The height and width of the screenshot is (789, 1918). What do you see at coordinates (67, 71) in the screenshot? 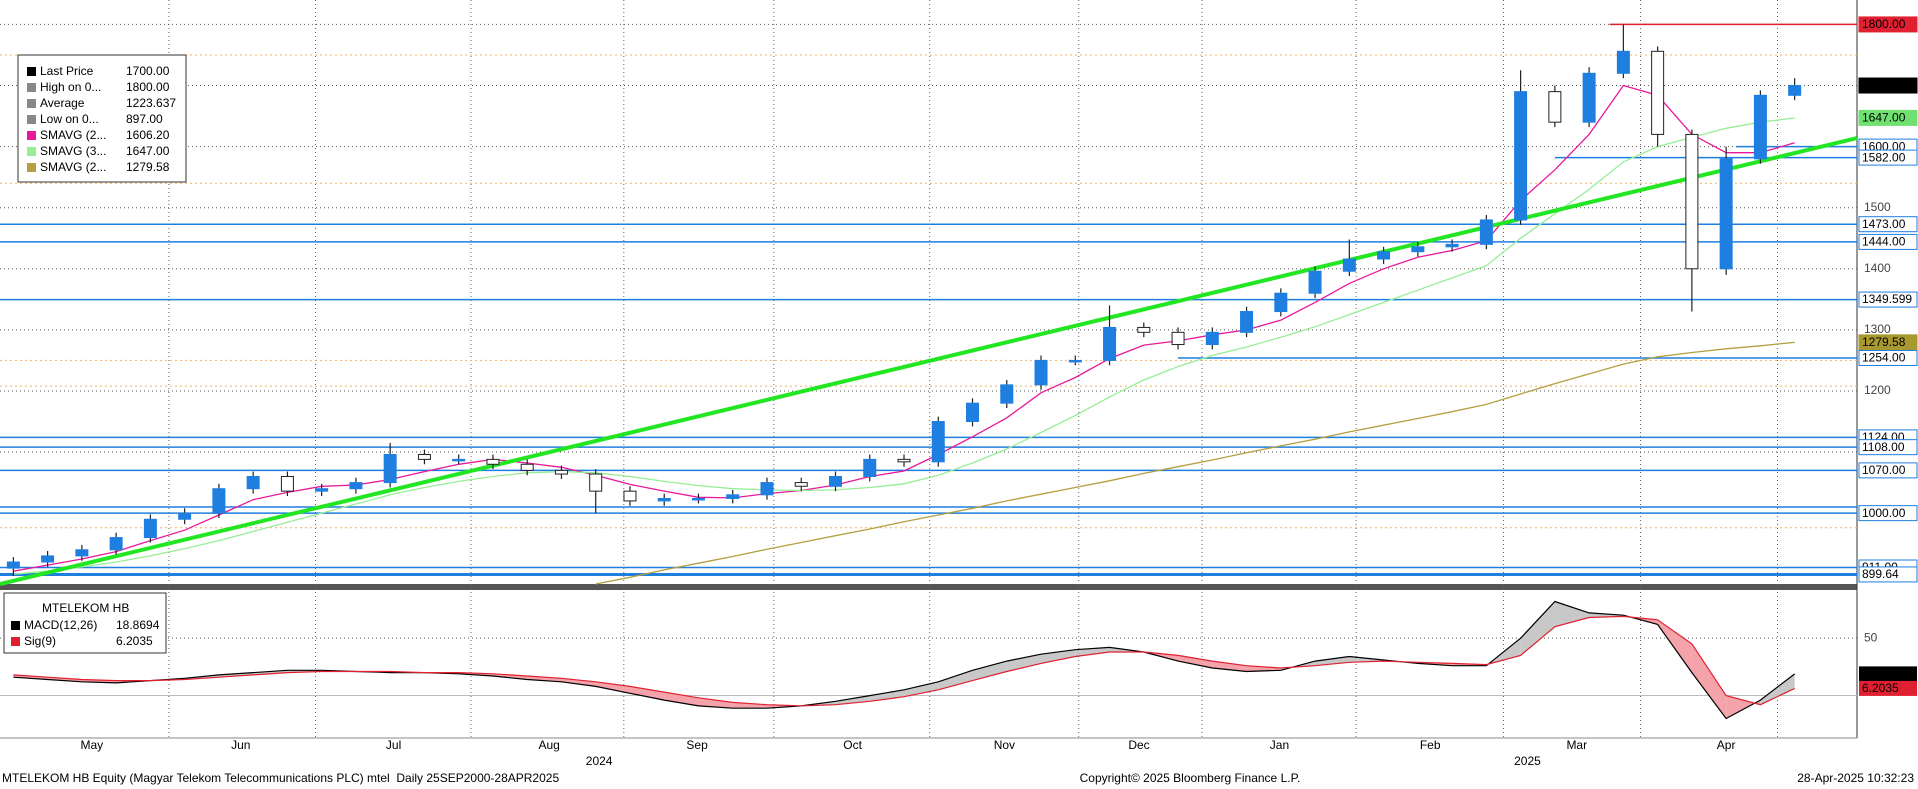
I see `legend-name: Last Price` at bounding box center [67, 71].